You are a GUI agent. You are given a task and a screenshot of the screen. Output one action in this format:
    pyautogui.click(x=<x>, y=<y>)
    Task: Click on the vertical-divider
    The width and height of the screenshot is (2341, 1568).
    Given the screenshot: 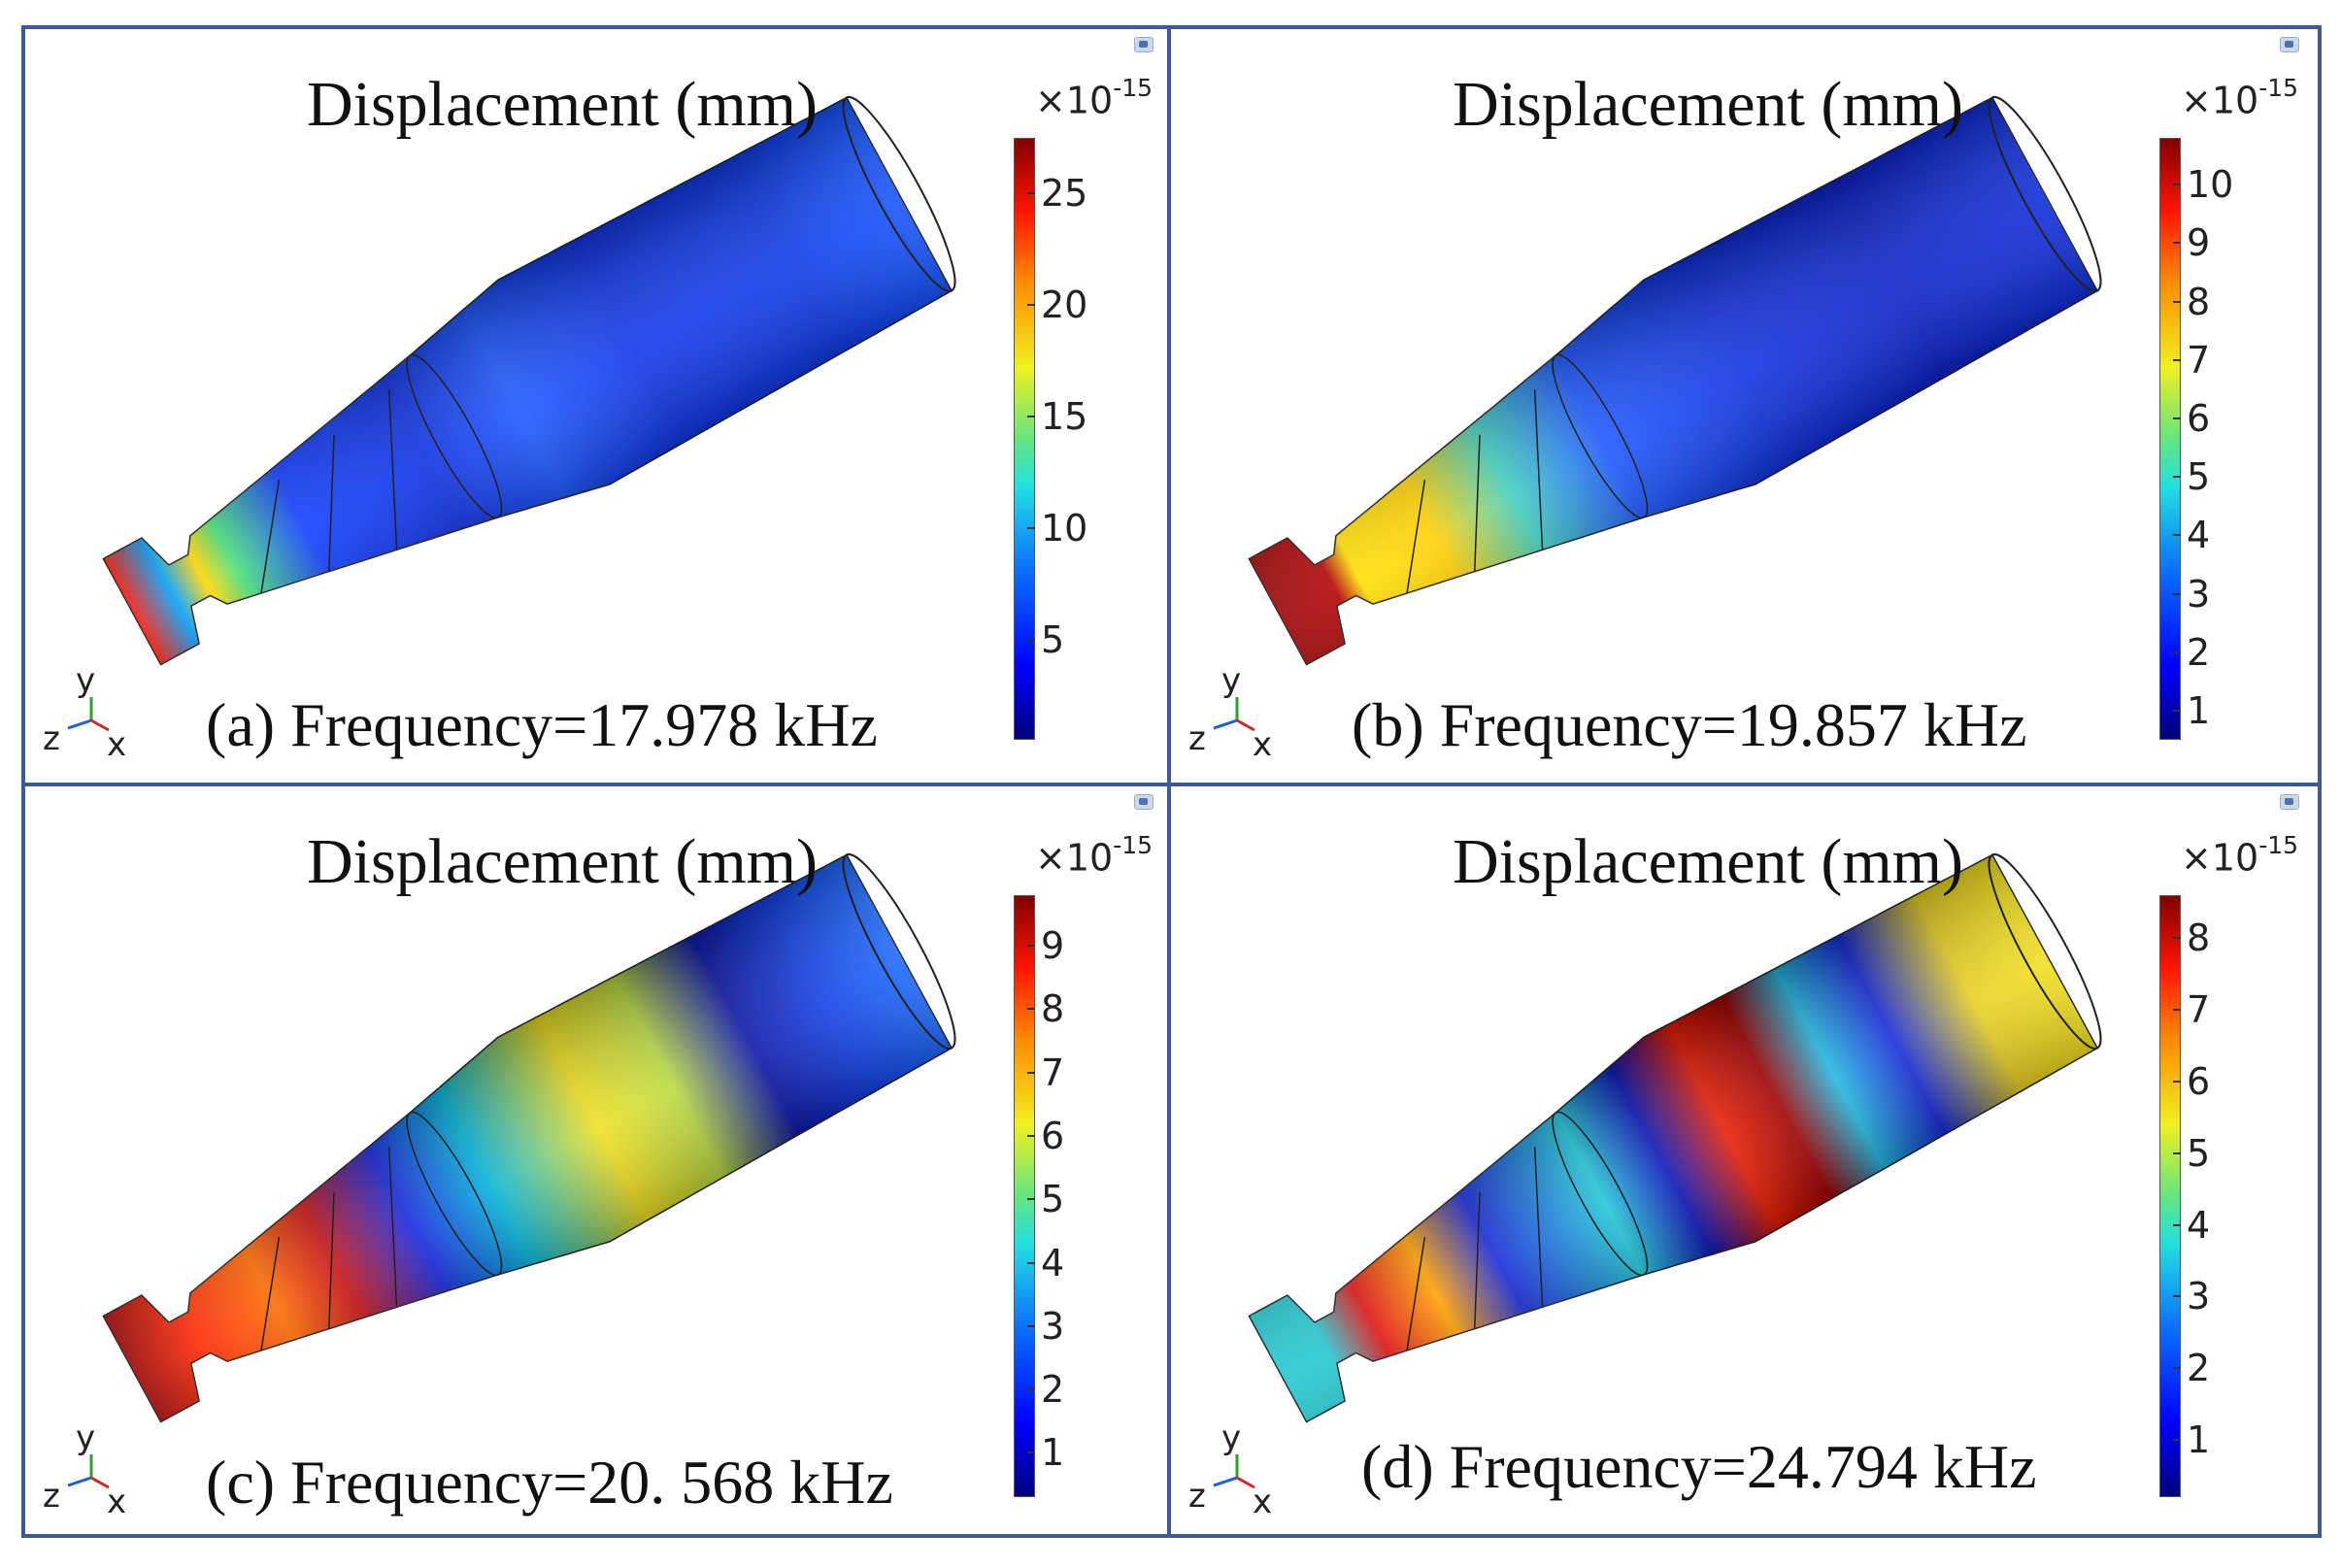 What is the action you would take?
    pyautogui.click(x=1169, y=781)
    